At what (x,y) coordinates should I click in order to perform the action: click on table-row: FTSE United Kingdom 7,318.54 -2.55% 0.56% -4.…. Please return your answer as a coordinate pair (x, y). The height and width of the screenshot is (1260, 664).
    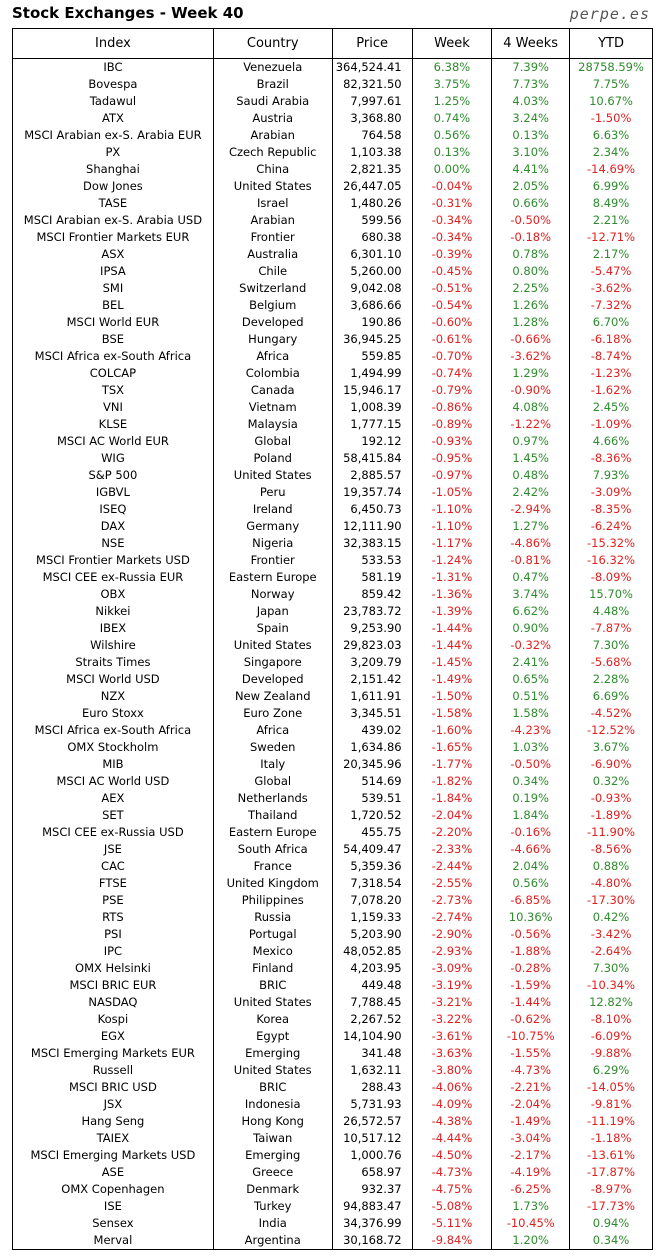
    Looking at the image, I should click on (332, 883).